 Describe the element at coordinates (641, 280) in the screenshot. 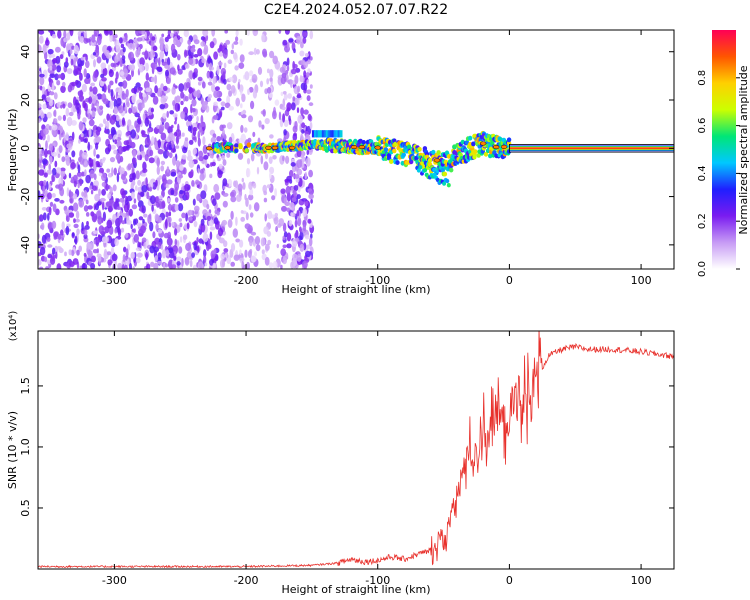

I see `x-tick-label: 100` at that location.